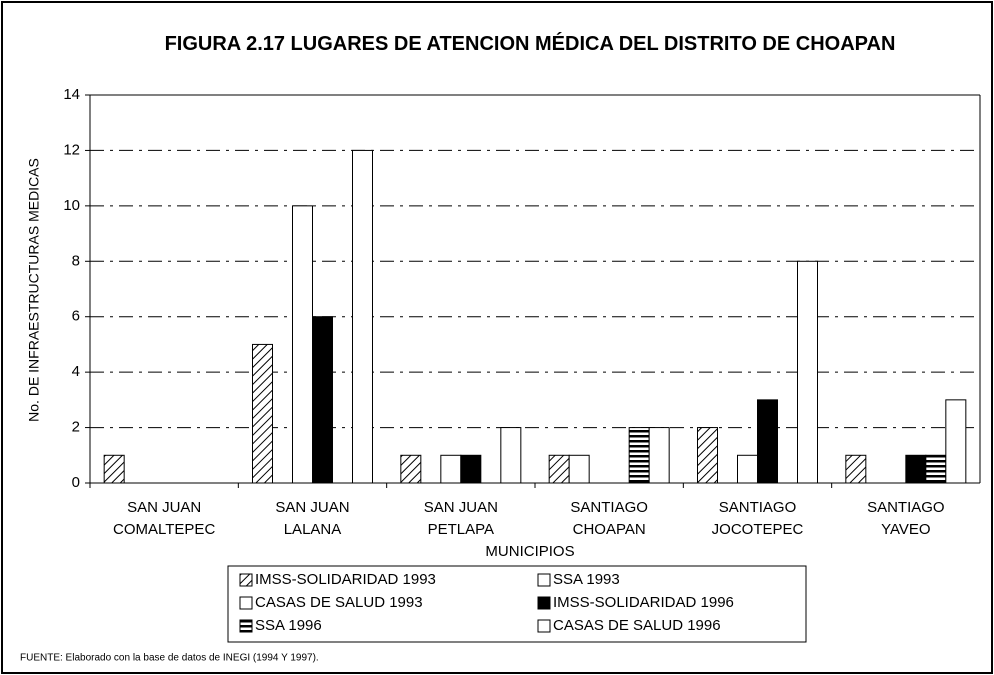 Image resolution: width=994 pixels, height=675 pixels. I want to click on y-tick-label: 12, so click(71, 149).